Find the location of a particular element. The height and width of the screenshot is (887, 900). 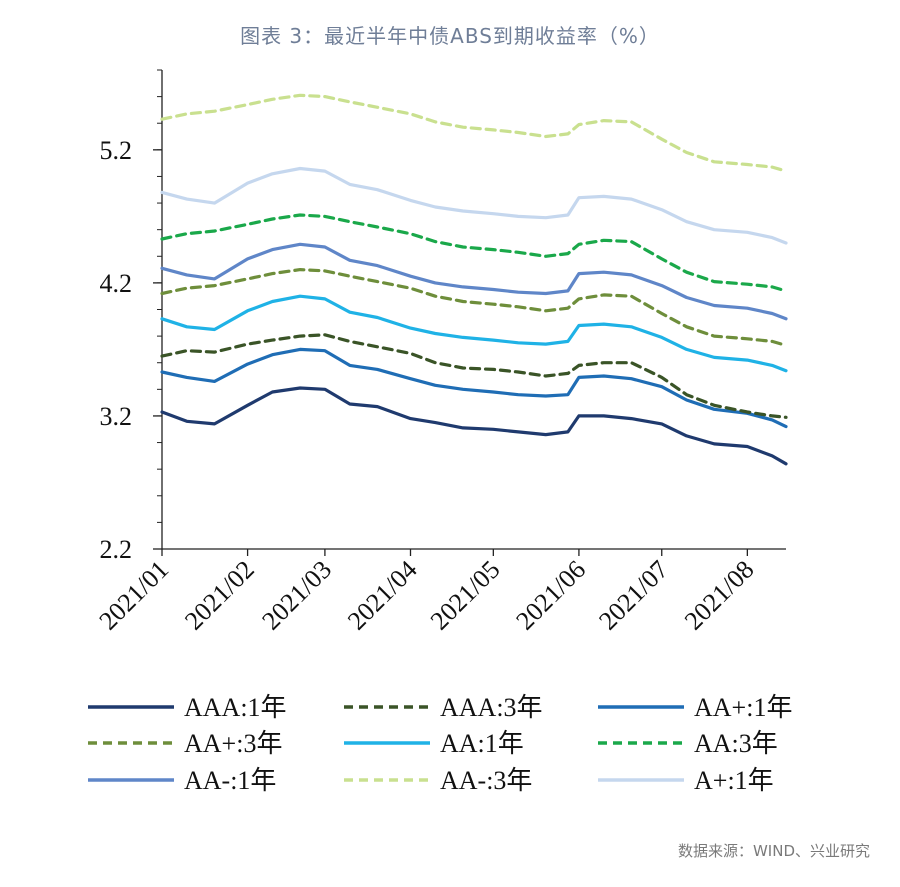

legend-label: AA+:1年 is located at coordinates (743, 707).